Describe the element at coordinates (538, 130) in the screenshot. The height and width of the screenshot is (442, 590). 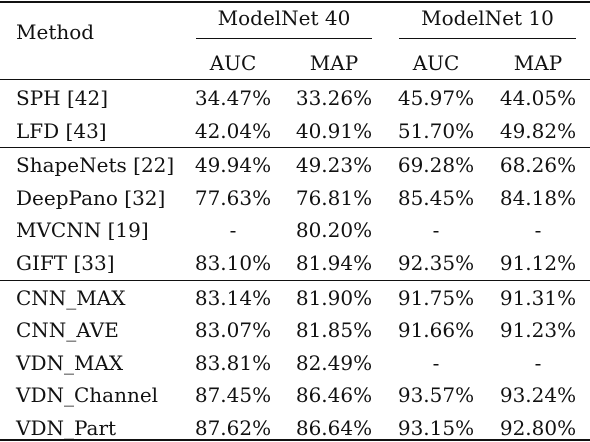
I see `value-cell: 49.82%` at that location.